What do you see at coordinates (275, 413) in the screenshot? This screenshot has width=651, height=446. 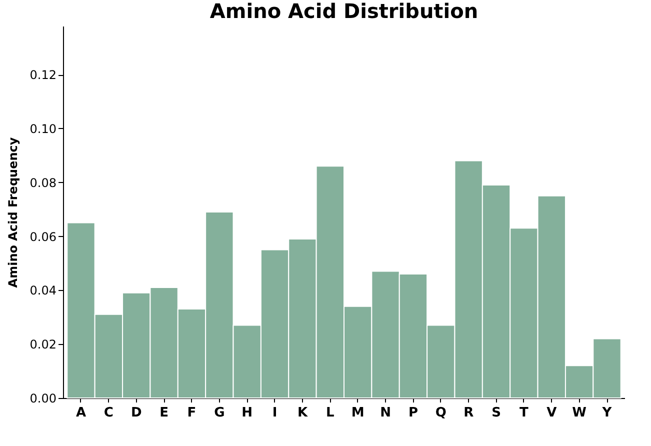 I see `x-tick-label: I` at bounding box center [275, 413].